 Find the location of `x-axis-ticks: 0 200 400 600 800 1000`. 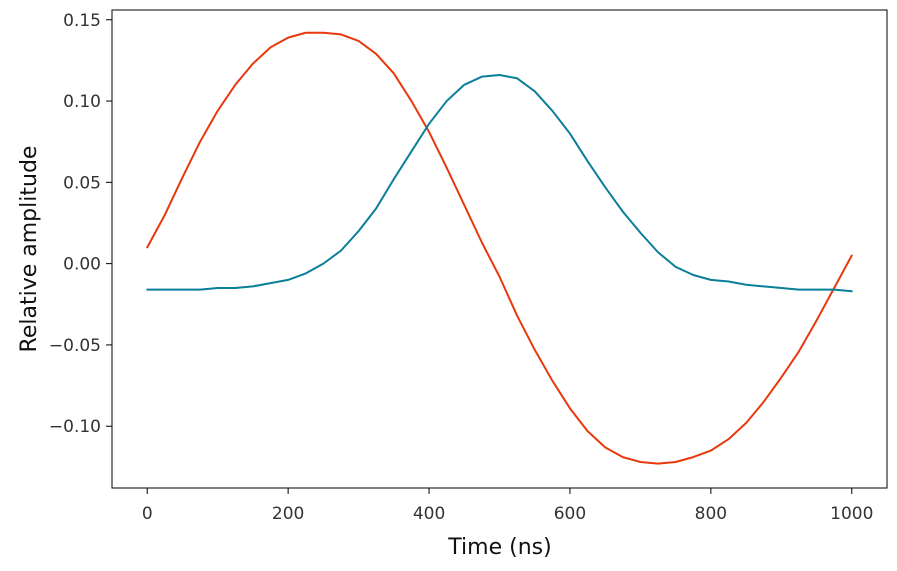

x-axis-ticks: 0 200 400 600 800 1000 is located at coordinates (507, 506).